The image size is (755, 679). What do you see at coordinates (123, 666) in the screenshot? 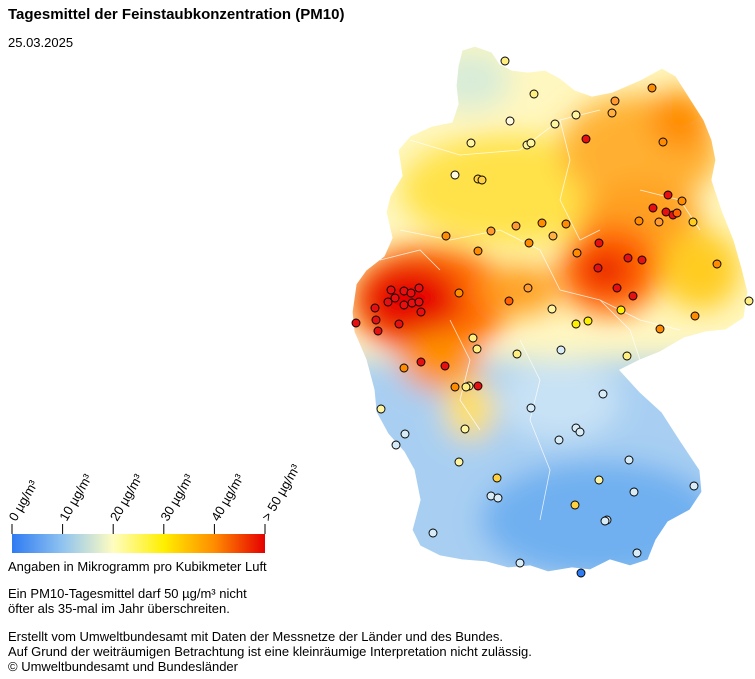
I see `footer-line-3: © Umweltbundesamt und Bundesländer` at bounding box center [123, 666].